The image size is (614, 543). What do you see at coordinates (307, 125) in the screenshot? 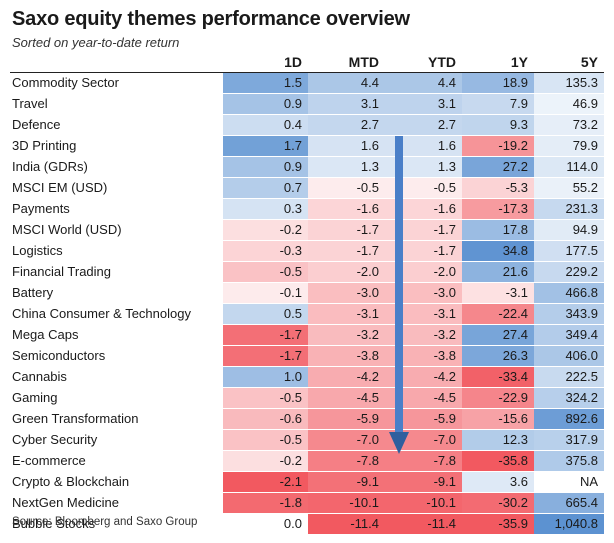
I see `table-row: Defence 0.4 2.7 2.7 9.3 73.2` at bounding box center [307, 125].